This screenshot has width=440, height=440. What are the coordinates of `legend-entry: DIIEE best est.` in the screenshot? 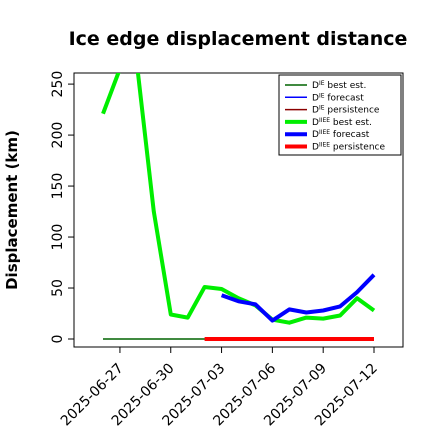 It's located at (342, 122).